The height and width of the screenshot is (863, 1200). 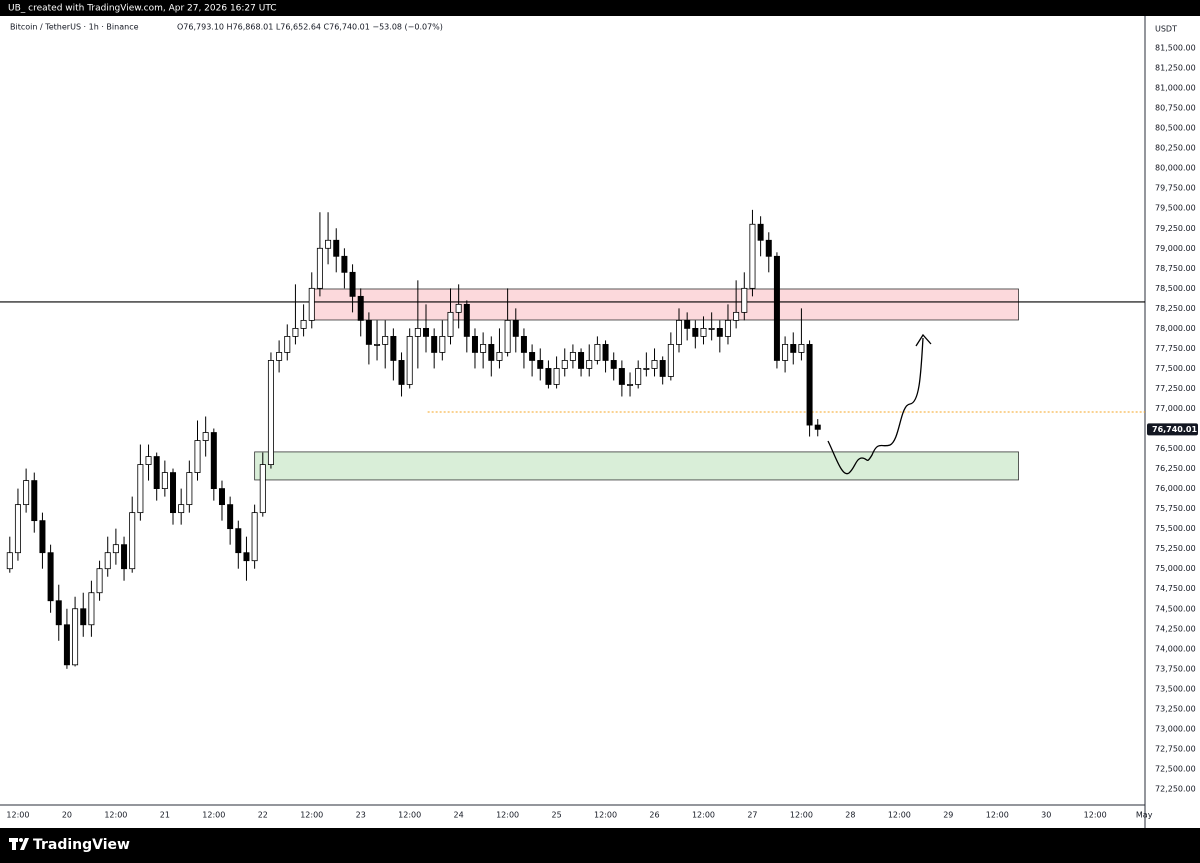 I want to click on y-tick-label: 72,250.00, so click(x=1175, y=788).